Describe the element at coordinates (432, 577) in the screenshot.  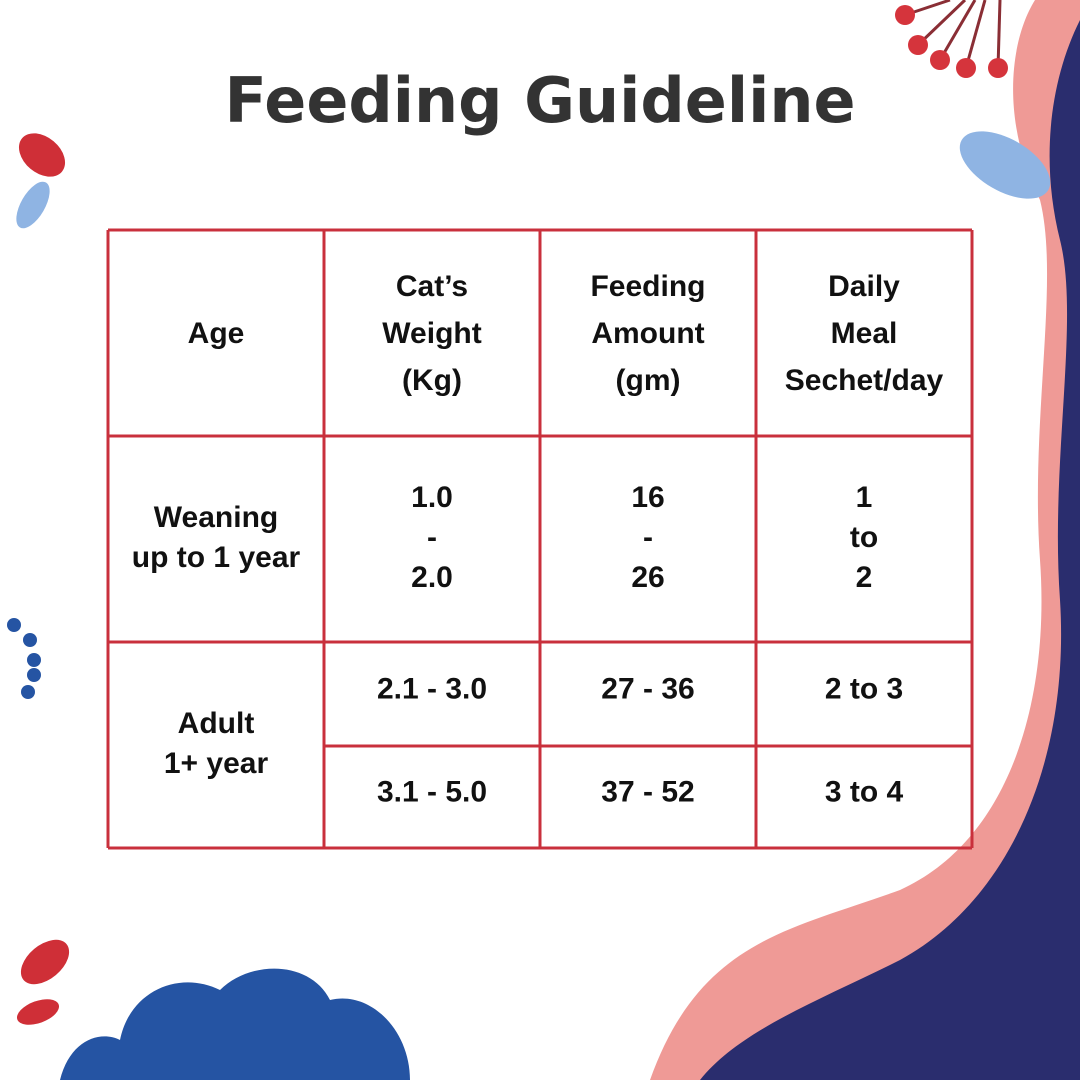
I see `table-cell: 2.0` at that location.